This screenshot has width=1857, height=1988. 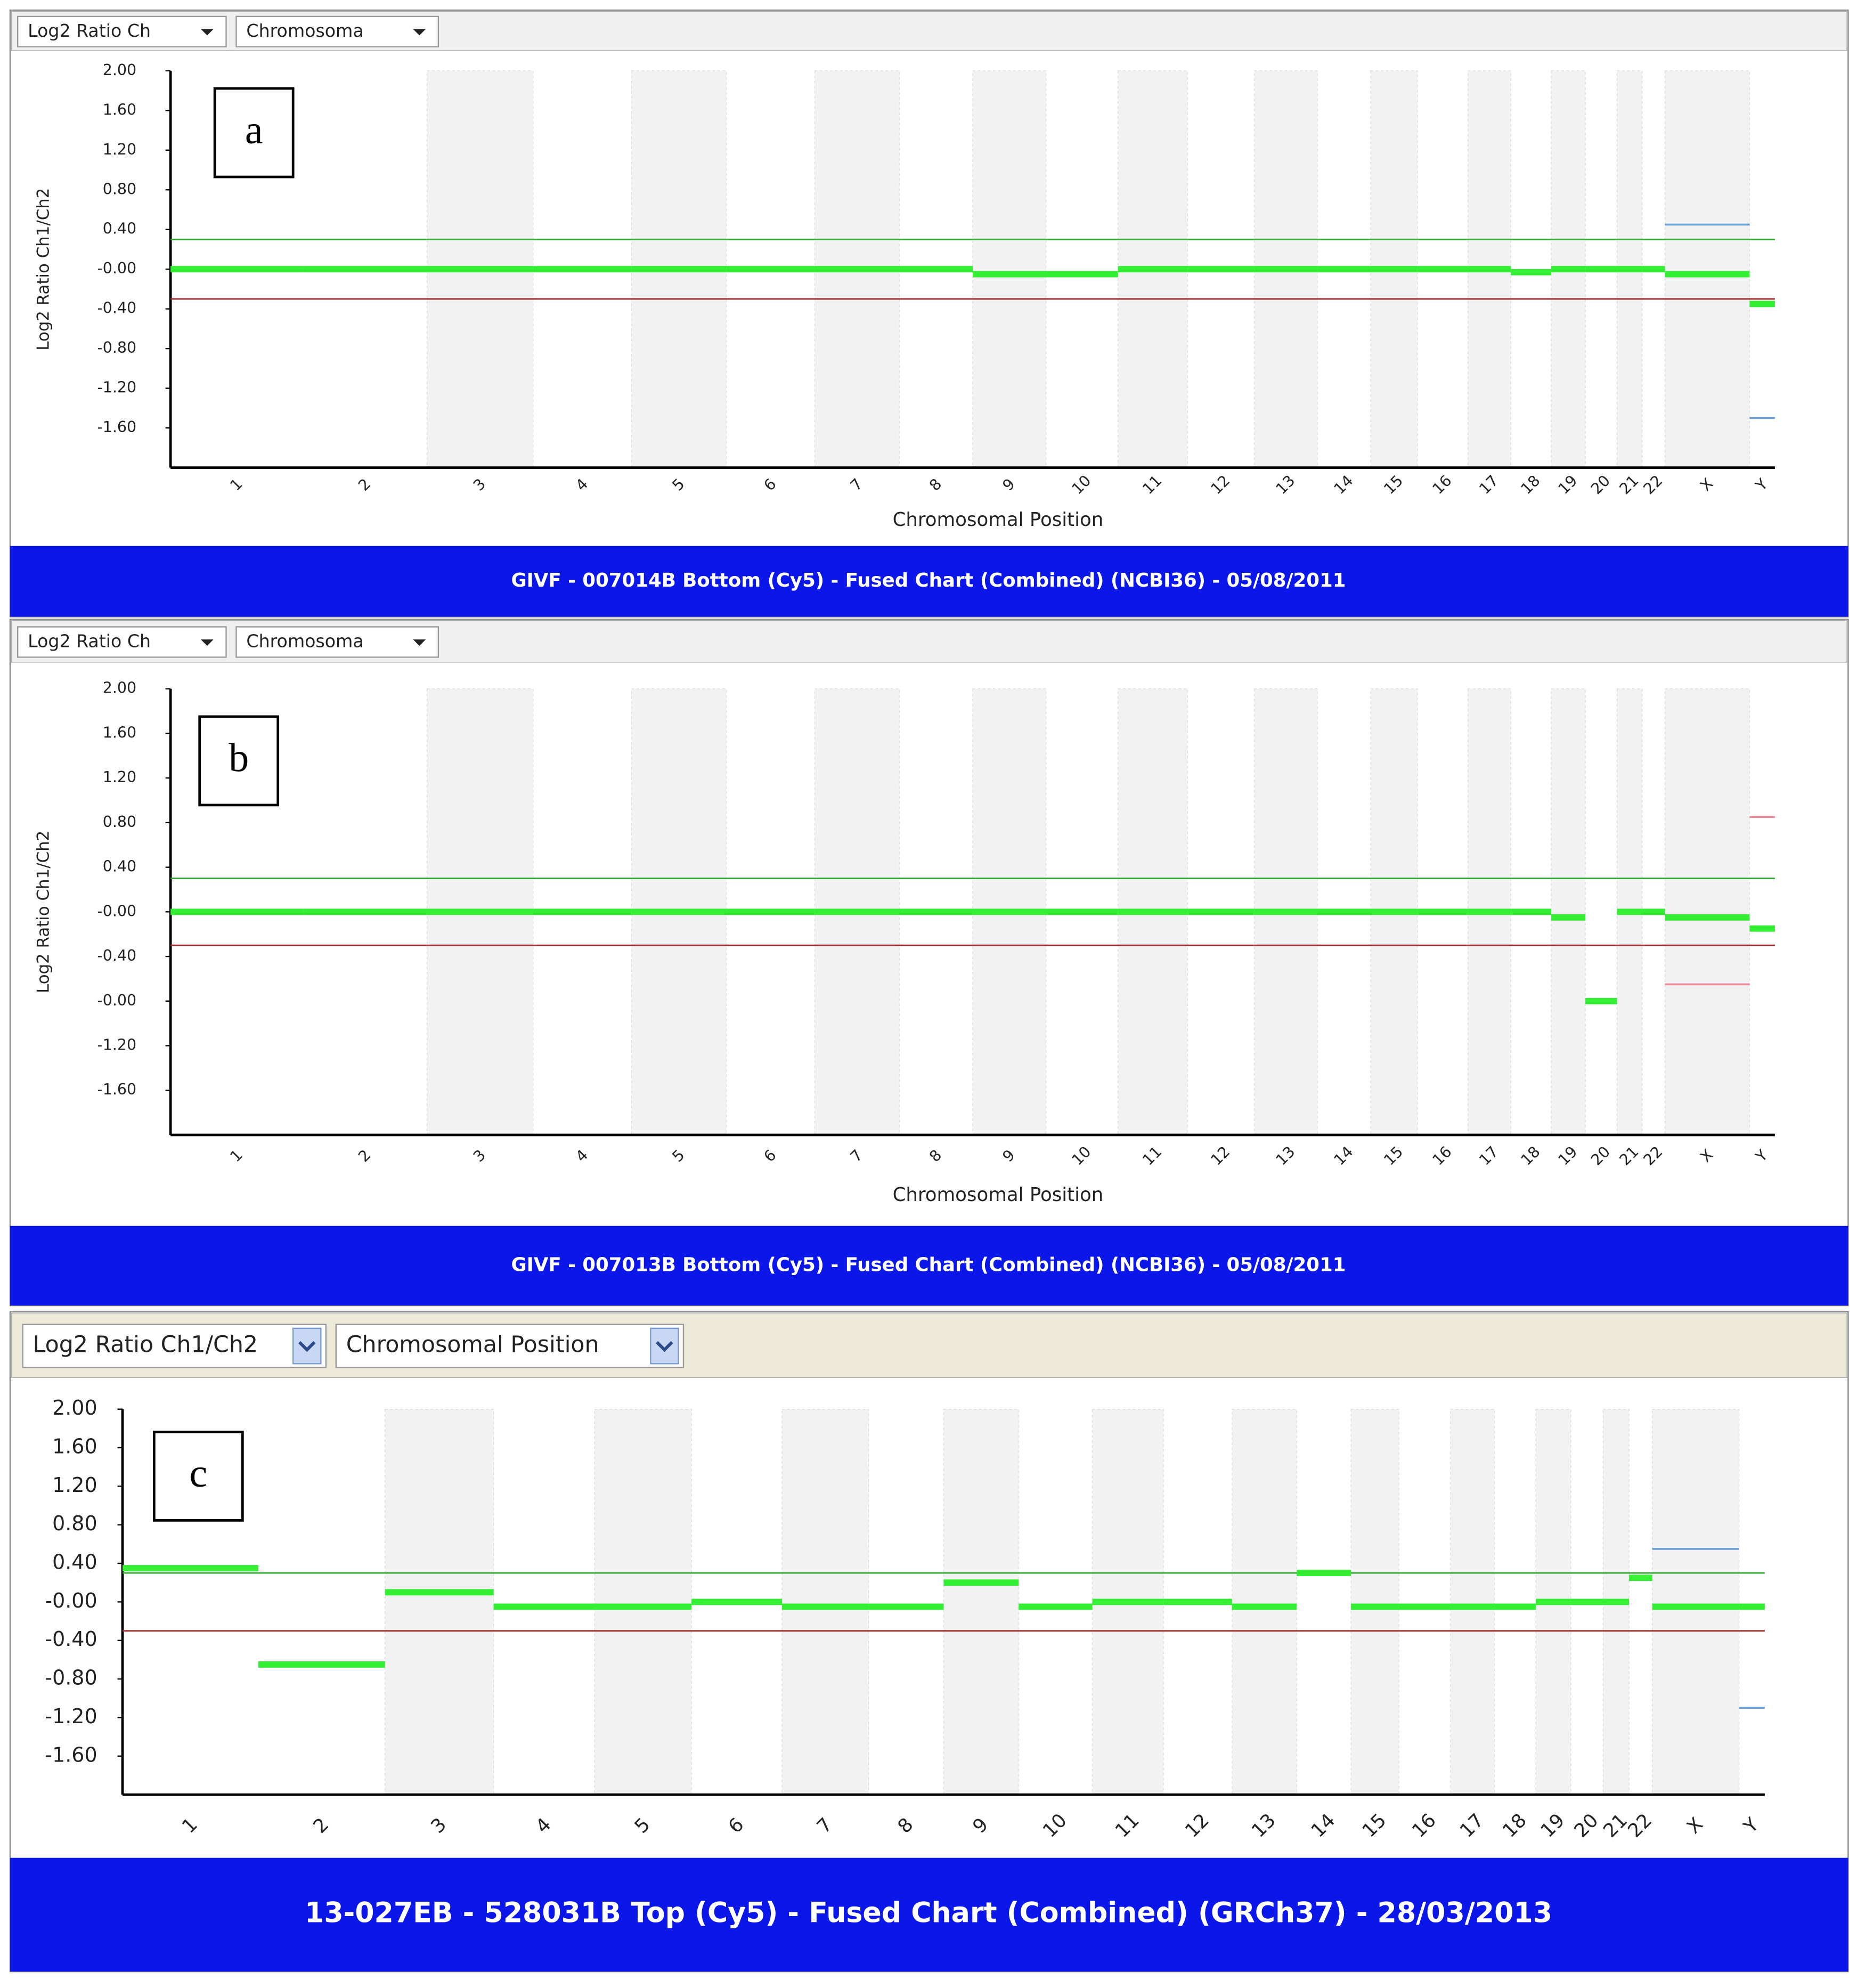 I want to click on dropdown-label: Log2 Ratio Ch1/Ch2, so click(x=145, y=1345).